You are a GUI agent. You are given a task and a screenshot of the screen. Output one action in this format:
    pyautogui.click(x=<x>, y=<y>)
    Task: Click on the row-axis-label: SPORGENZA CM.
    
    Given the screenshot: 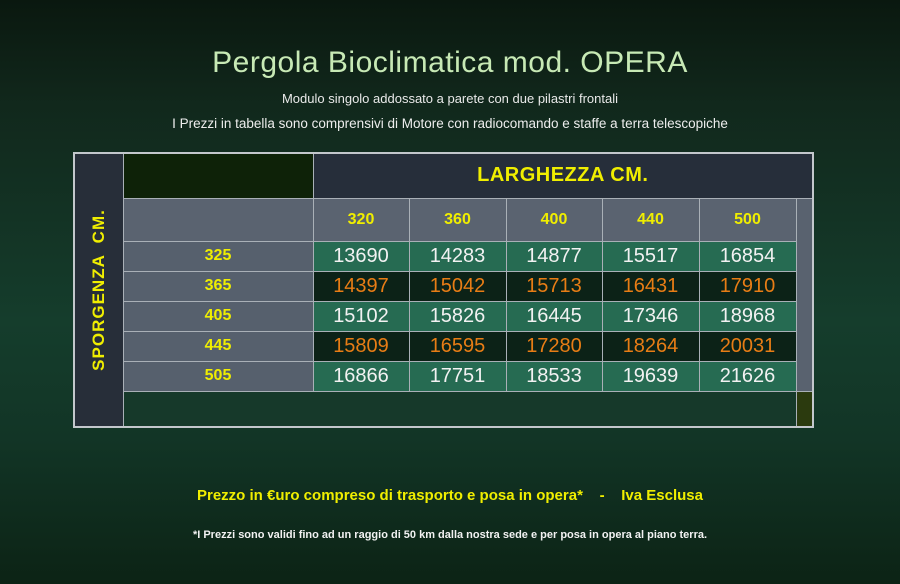 What is the action you would take?
    pyautogui.click(x=98, y=290)
    